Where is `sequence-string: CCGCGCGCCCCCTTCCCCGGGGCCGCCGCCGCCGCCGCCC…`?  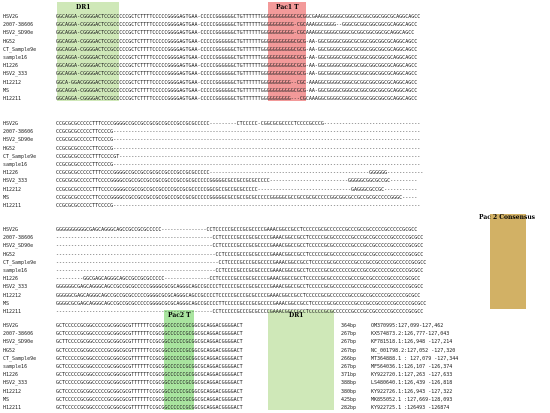 sequence-string: CCGCGCGCCCCCTTCCCCGGGGCCGCCGCCGCCGCCGCCC… is located at coordinates (237, 181).